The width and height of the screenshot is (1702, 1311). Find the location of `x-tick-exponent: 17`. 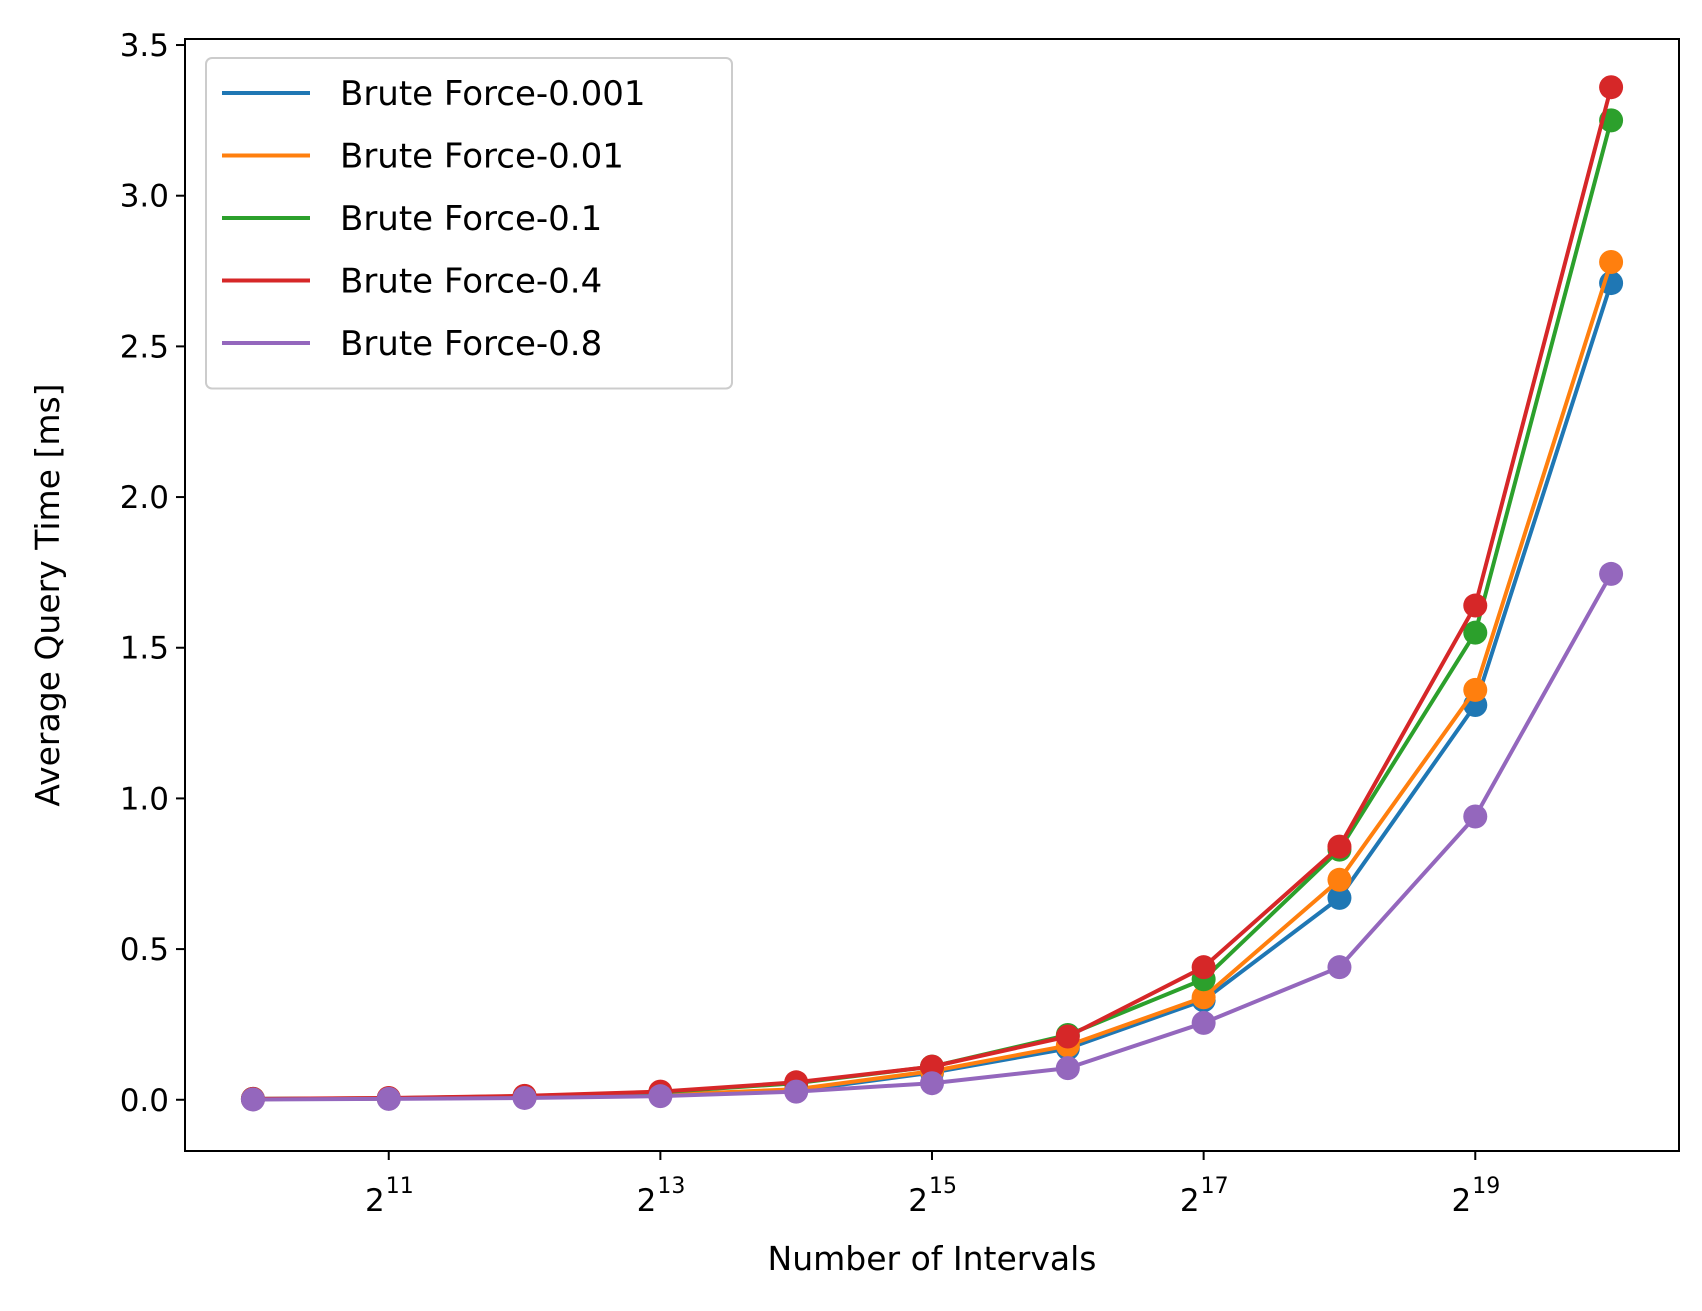

x-tick-exponent: 17 is located at coordinates (1215, 1186).